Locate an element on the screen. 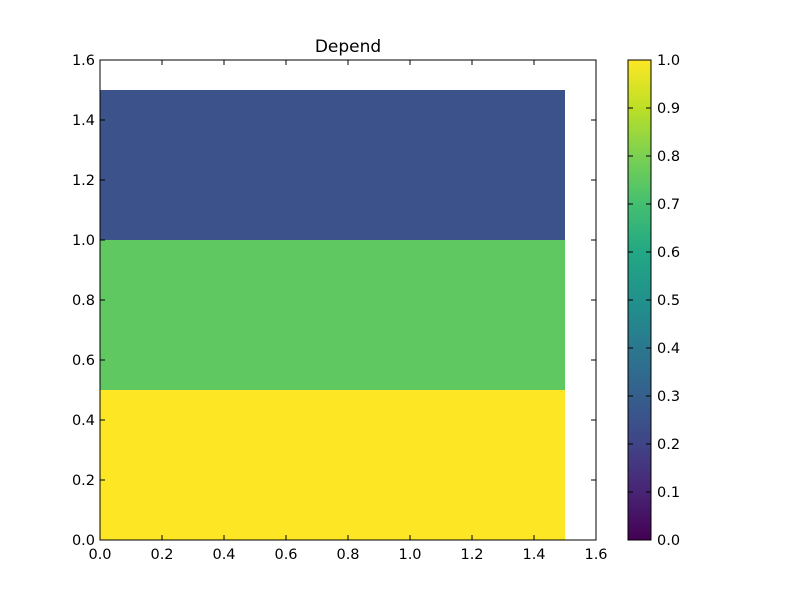 The image size is (800, 600). y-tick-label: 1.4 is located at coordinates (83, 121).